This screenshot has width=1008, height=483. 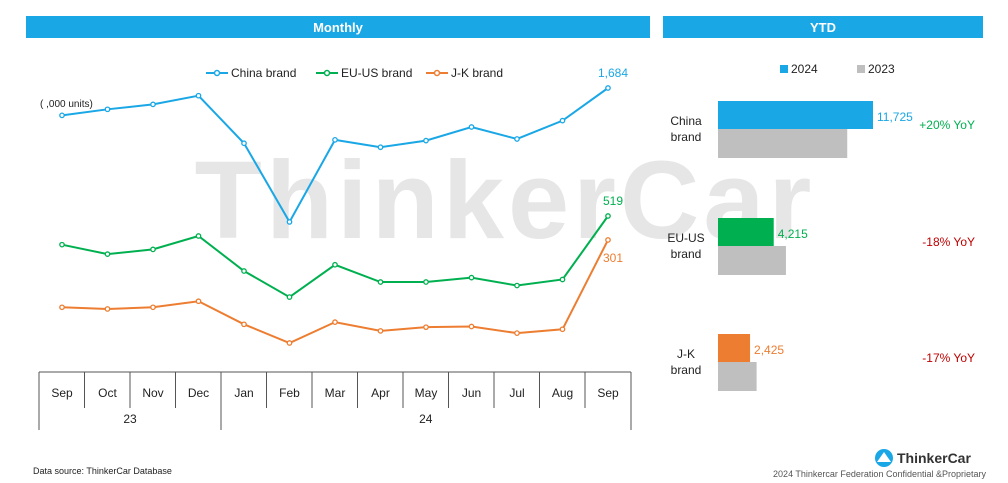 What do you see at coordinates (243, 393) in the screenshot?
I see `x-tick-label-4: Jan` at bounding box center [243, 393].